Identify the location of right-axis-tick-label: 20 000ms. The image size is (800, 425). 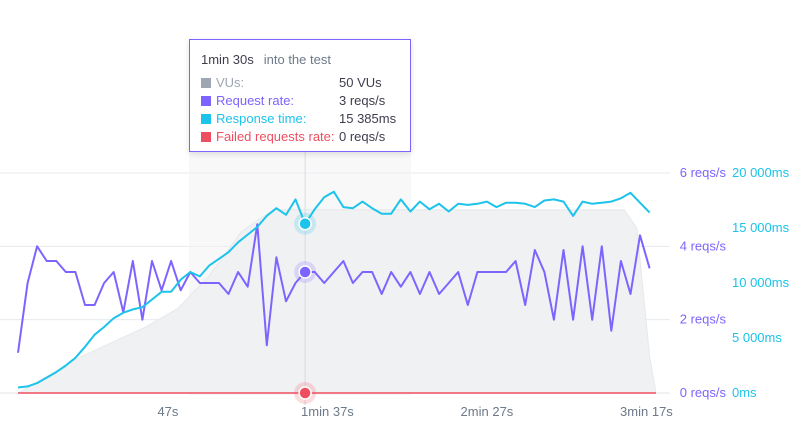
(761, 172).